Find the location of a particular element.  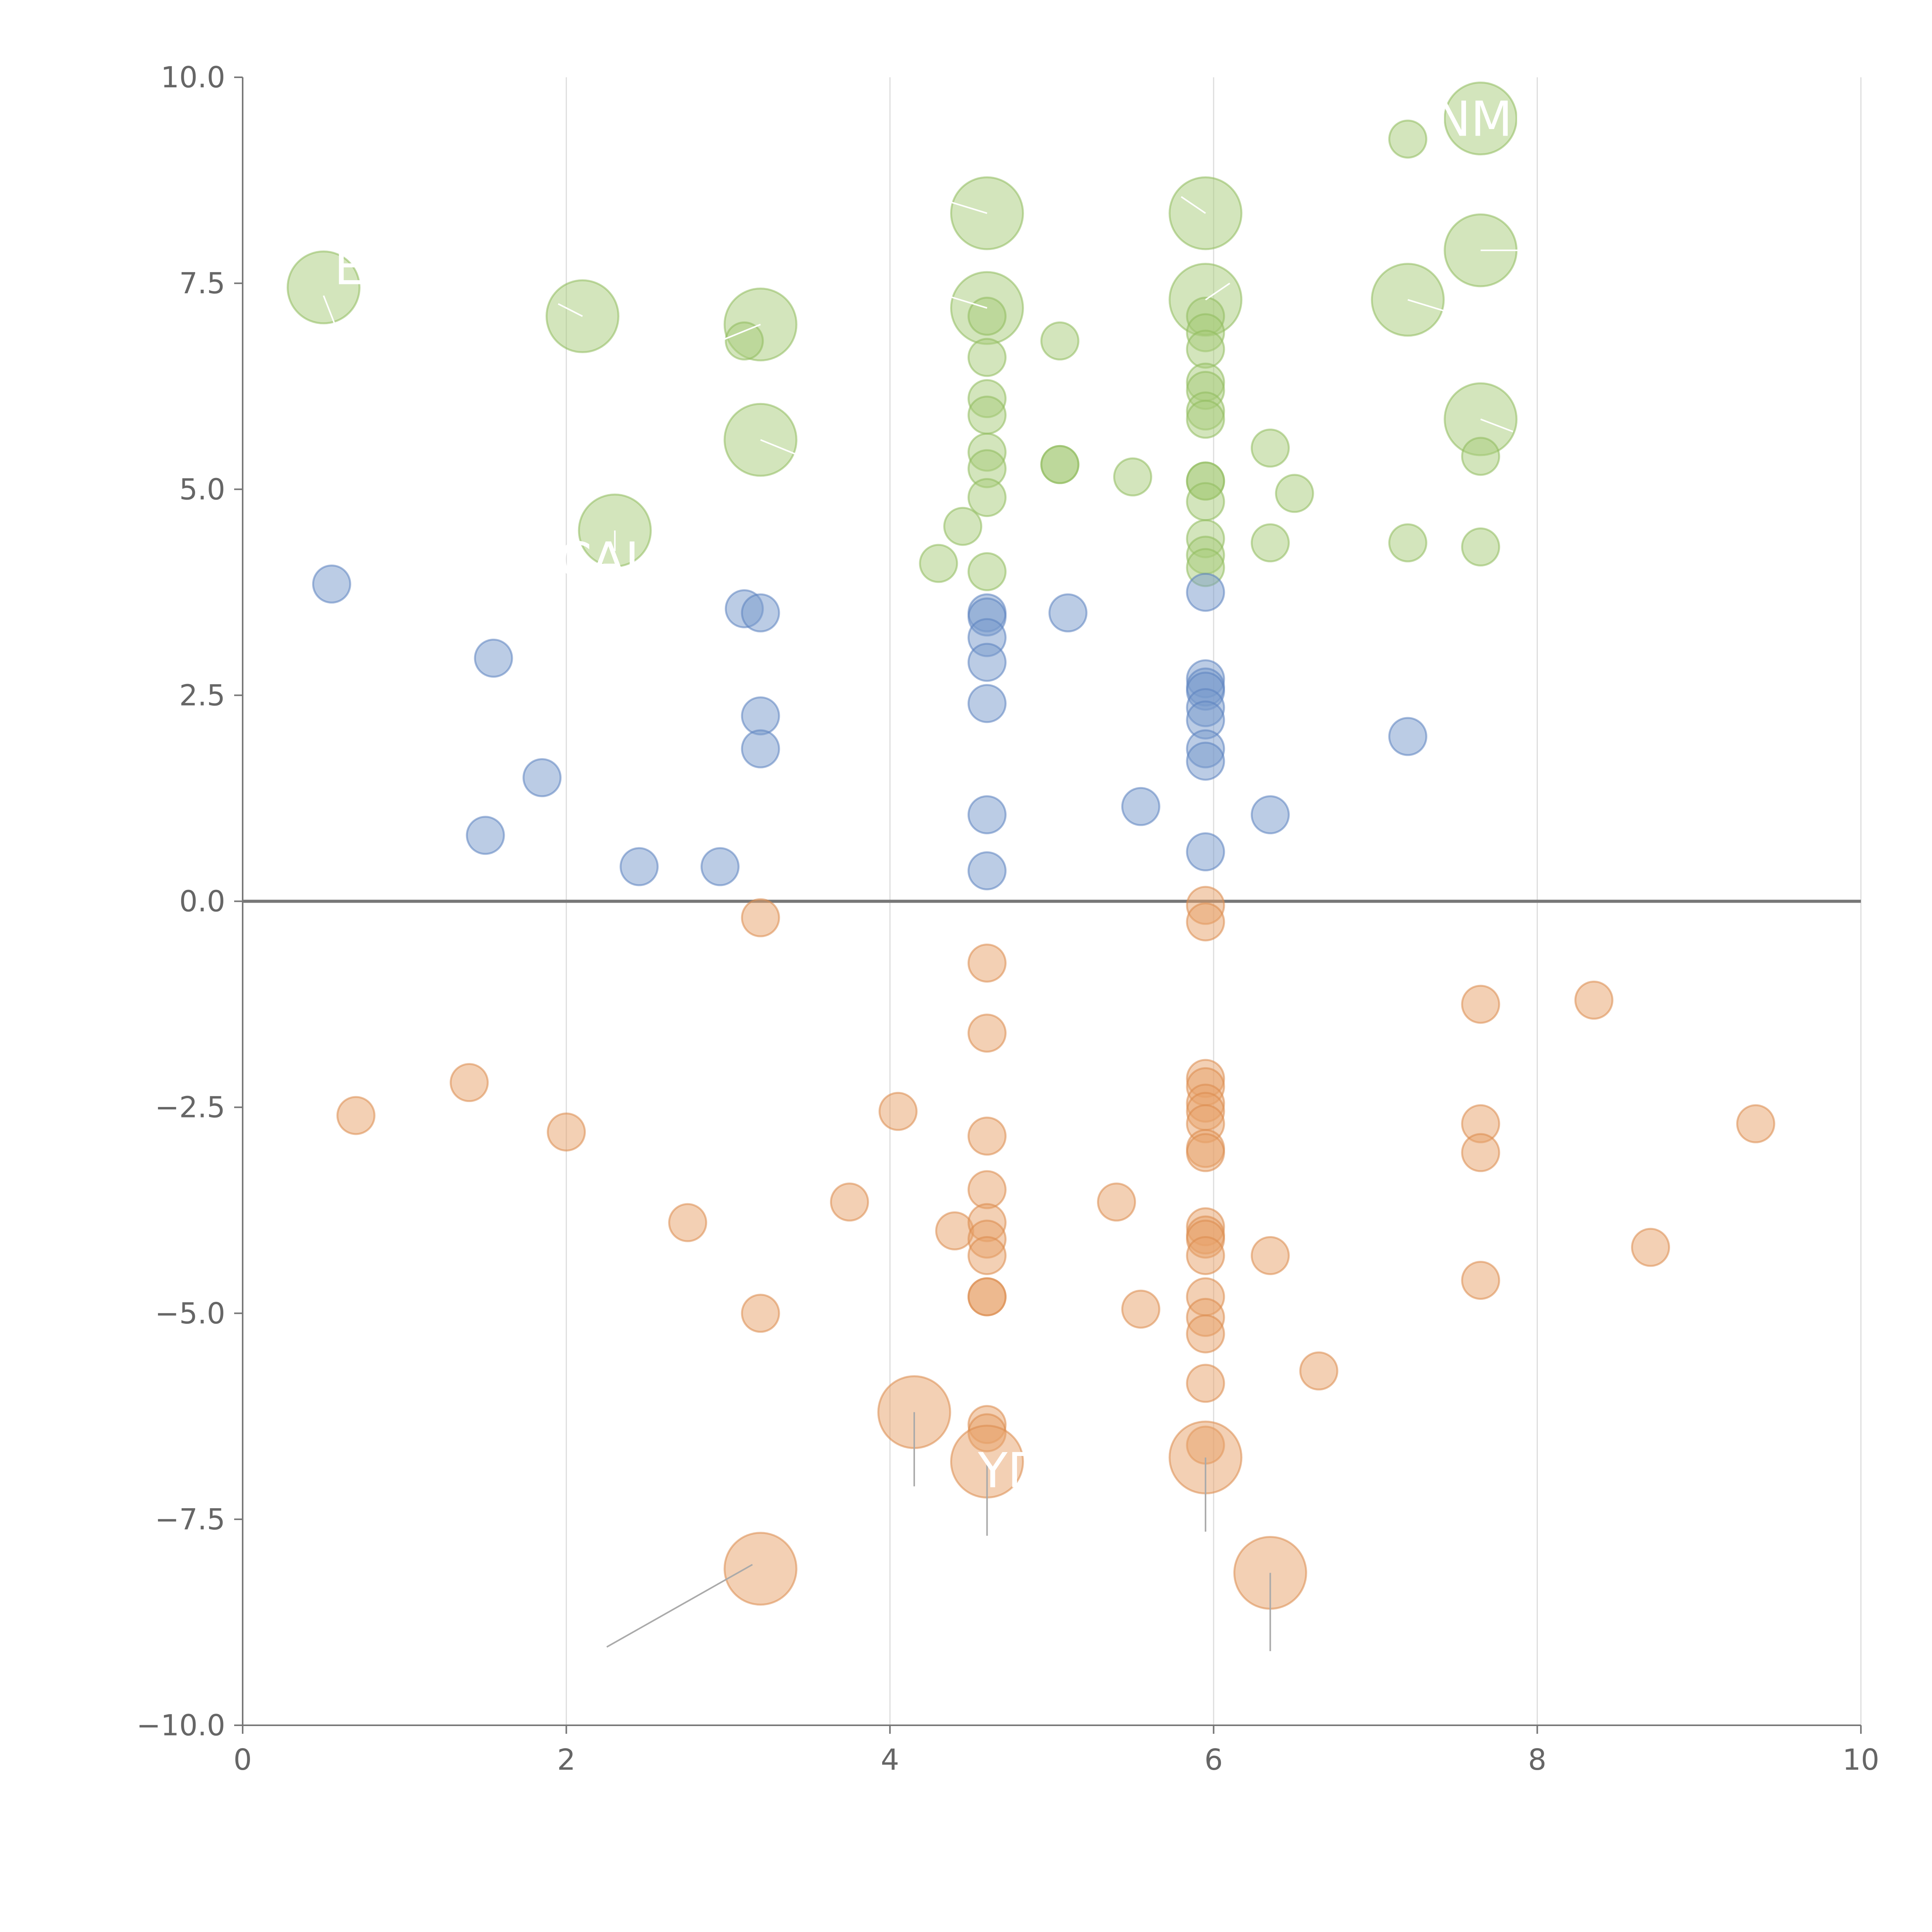

x-tick-label: 0 is located at coordinates (243, 1760).